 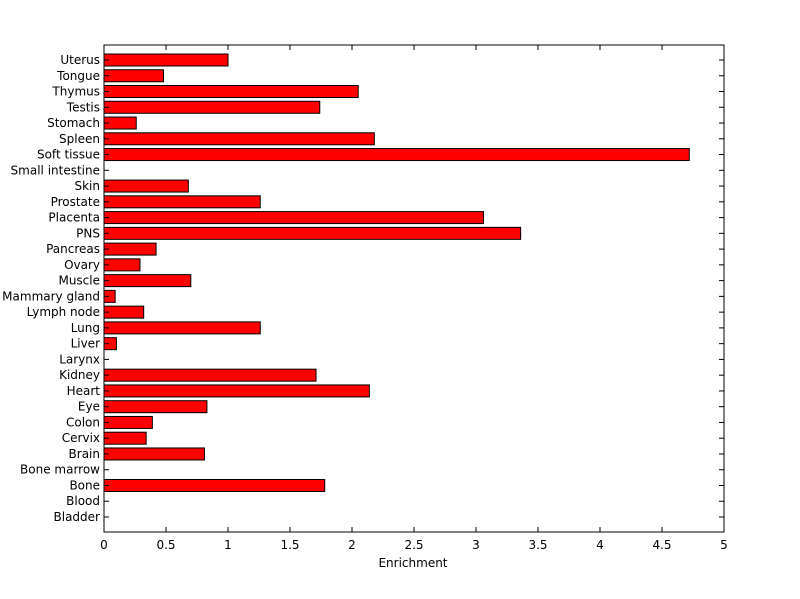 What do you see at coordinates (210, 375) in the screenshot?
I see `bar-kidney` at bounding box center [210, 375].